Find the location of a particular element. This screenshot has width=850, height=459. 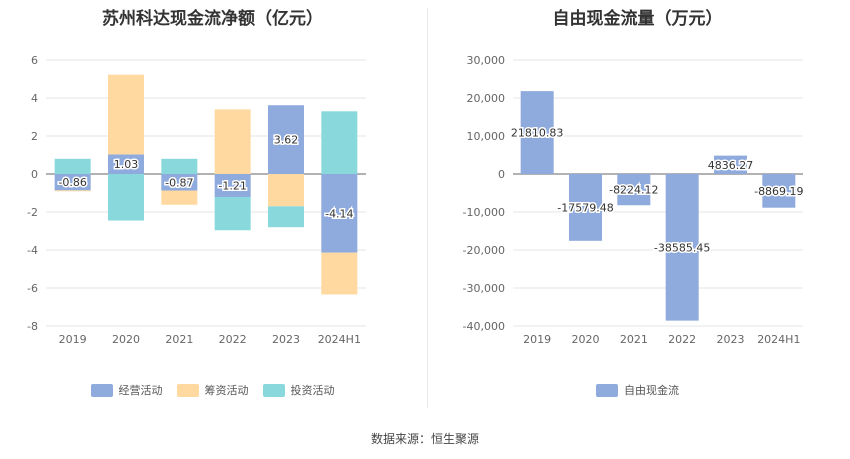

data-label: -0.87 is located at coordinates (179, 182).